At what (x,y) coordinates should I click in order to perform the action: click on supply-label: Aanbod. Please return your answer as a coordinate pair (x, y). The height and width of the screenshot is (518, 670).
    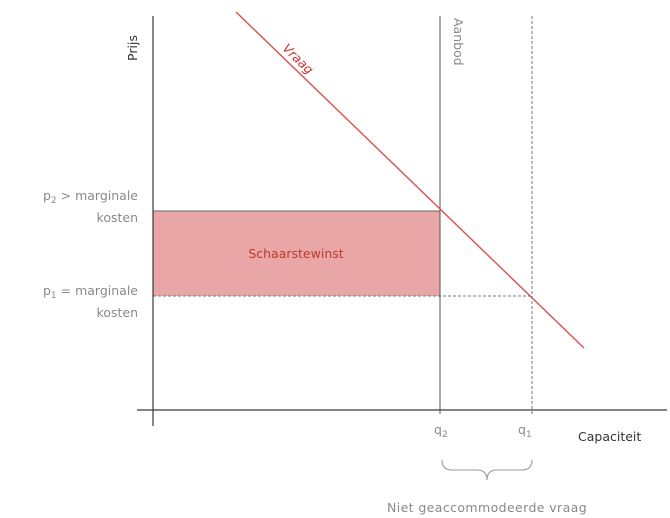
    Looking at the image, I should click on (458, 42).